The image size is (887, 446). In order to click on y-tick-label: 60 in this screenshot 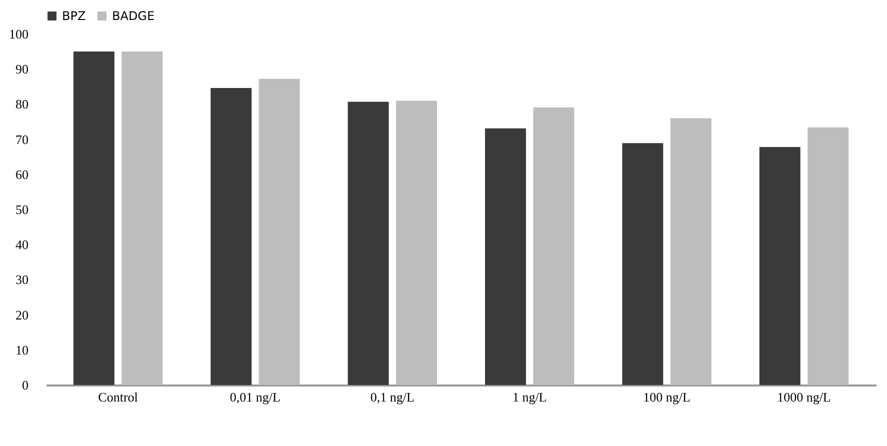, I will do `click(22, 174)`.